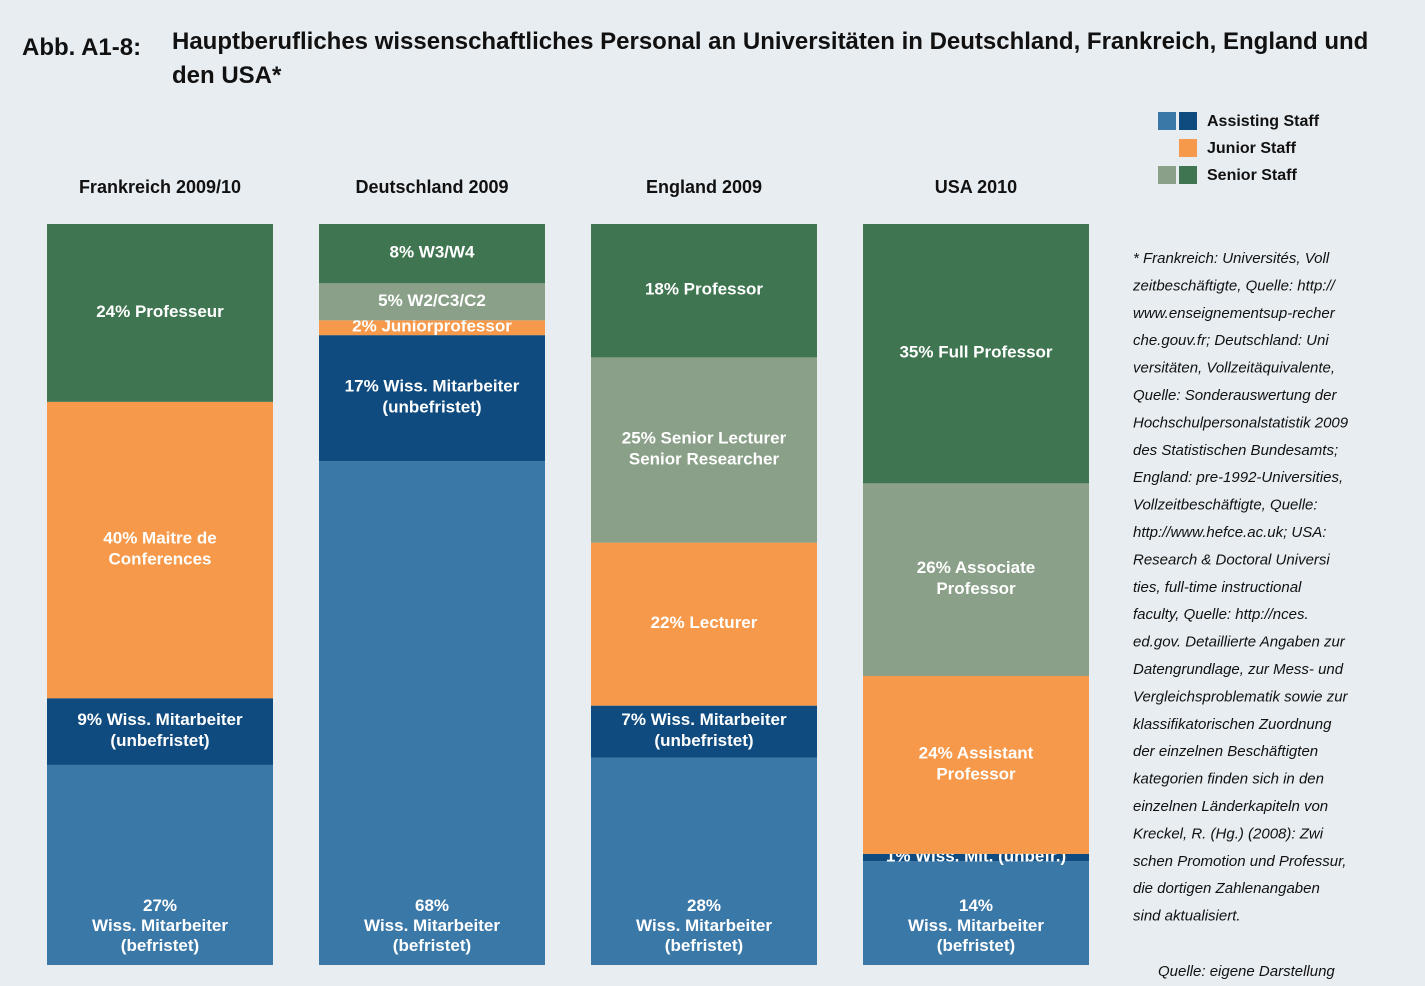  I want to click on note-line: des Statistischen Bundesamts;, so click(1235, 450).